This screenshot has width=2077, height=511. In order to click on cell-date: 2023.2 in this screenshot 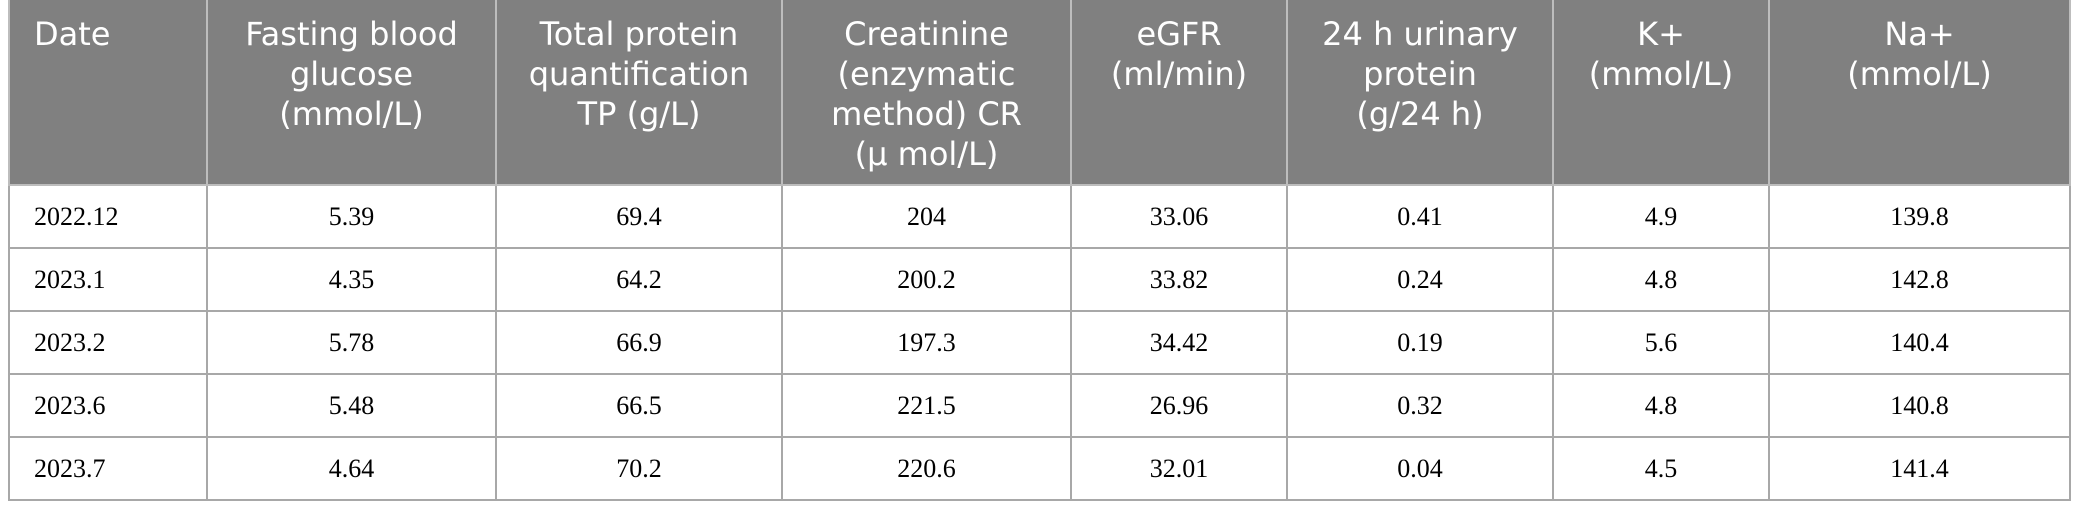, I will do `click(108, 342)`.